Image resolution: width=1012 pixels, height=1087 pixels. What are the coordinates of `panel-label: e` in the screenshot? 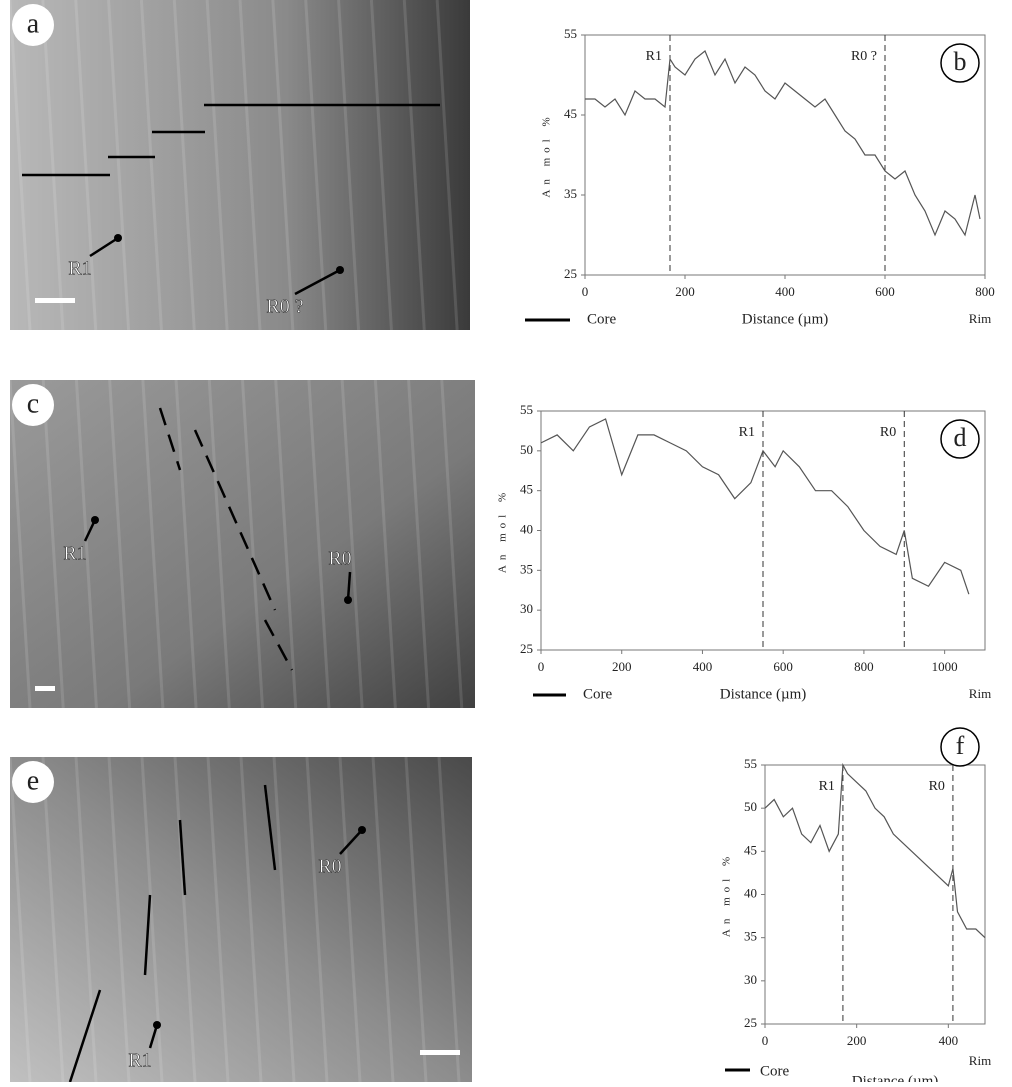 It's located at (33, 780).